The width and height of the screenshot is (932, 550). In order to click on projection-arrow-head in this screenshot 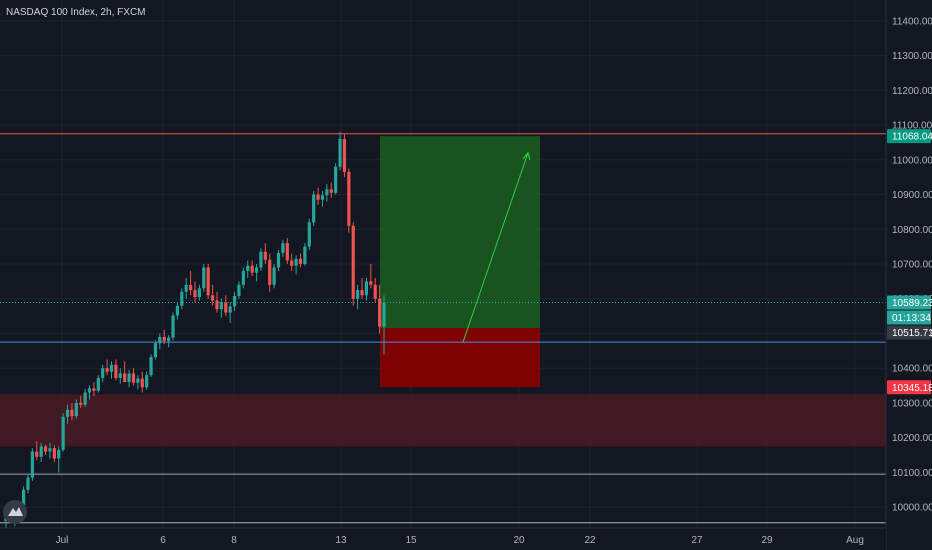, I will do `click(526, 156)`.